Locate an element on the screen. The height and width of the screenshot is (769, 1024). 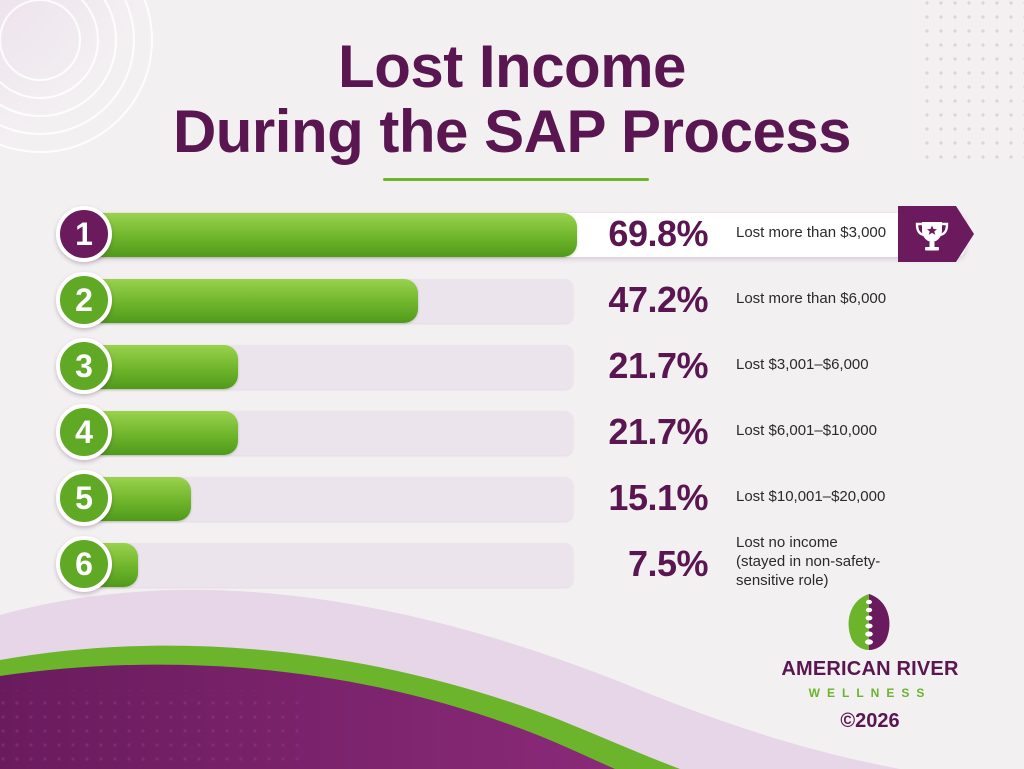
category-label: Lost $10,001–$20,000 is located at coordinates (811, 496).